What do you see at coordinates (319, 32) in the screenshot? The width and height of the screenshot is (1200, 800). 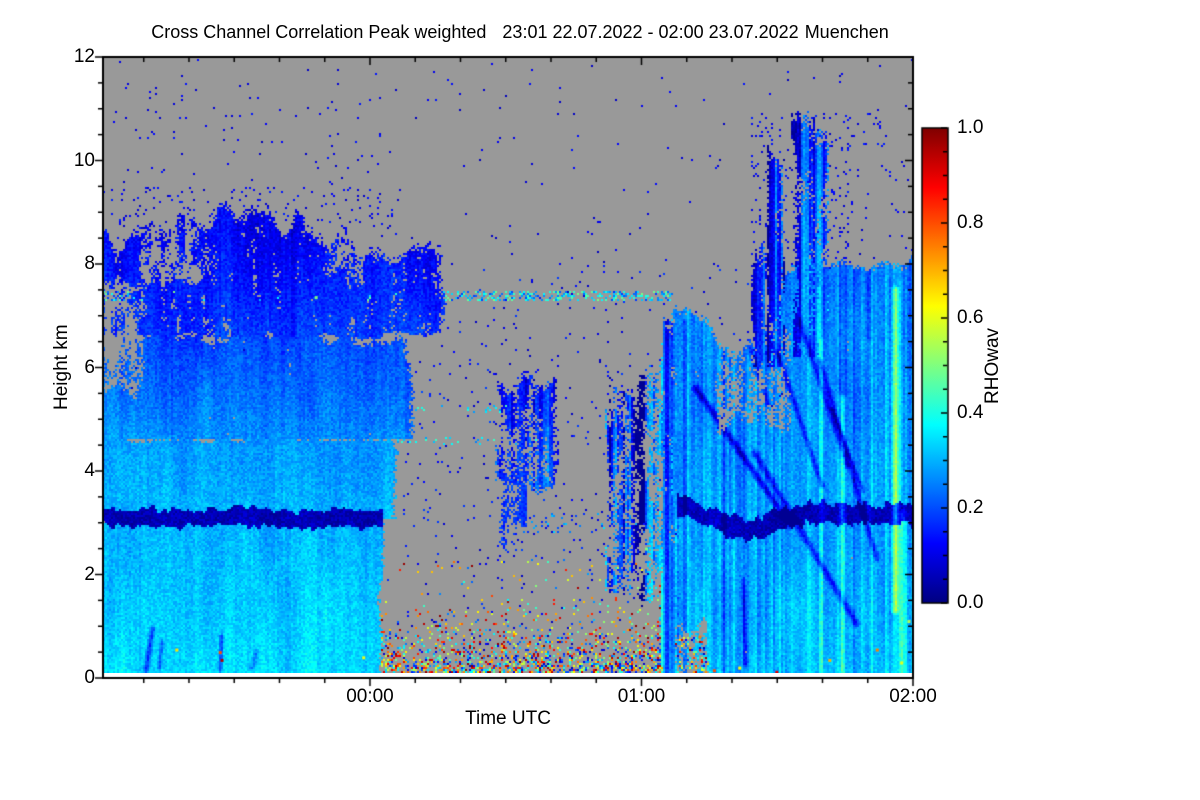 I see `chart-title-text: Cross Channel Correlation Peak weighted` at bounding box center [319, 32].